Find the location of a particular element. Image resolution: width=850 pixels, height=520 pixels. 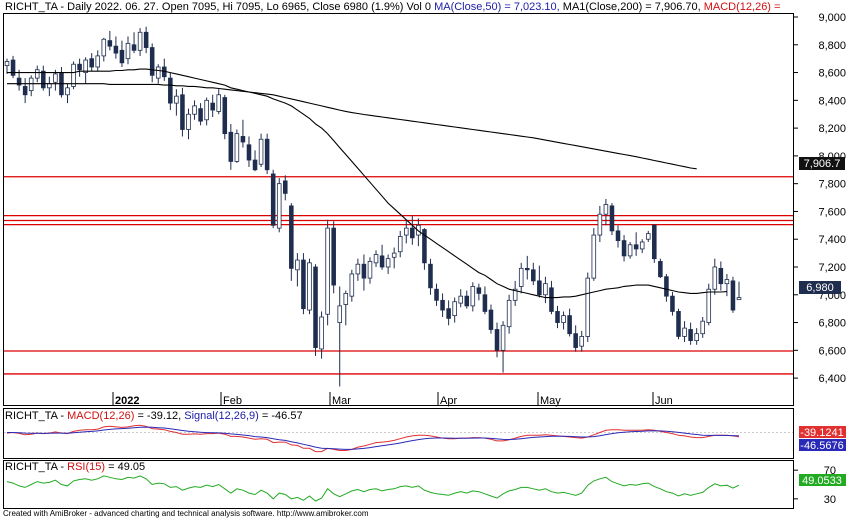

price-y-tick-label: 8,400 is located at coordinates (832, 101).